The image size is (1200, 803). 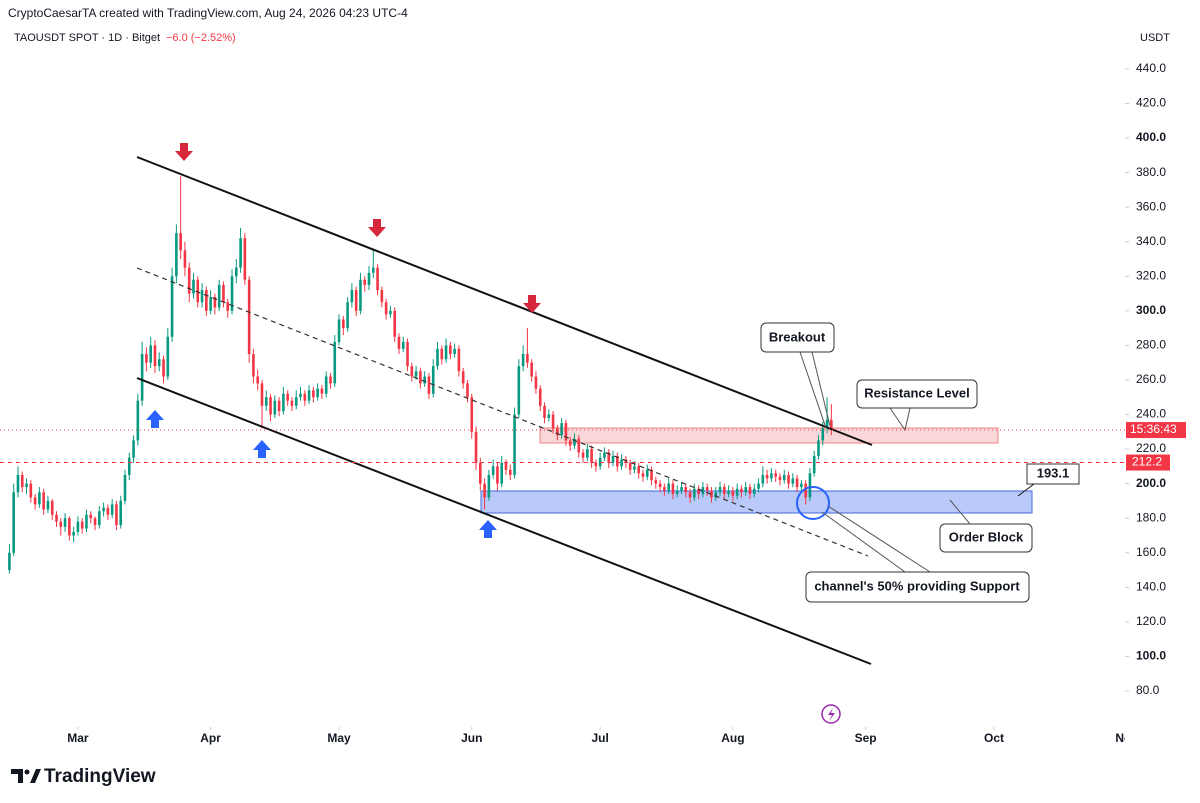 What do you see at coordinates (797, 337) in the screenshot?
I see `callout-box` at bounding box center [797, 337].